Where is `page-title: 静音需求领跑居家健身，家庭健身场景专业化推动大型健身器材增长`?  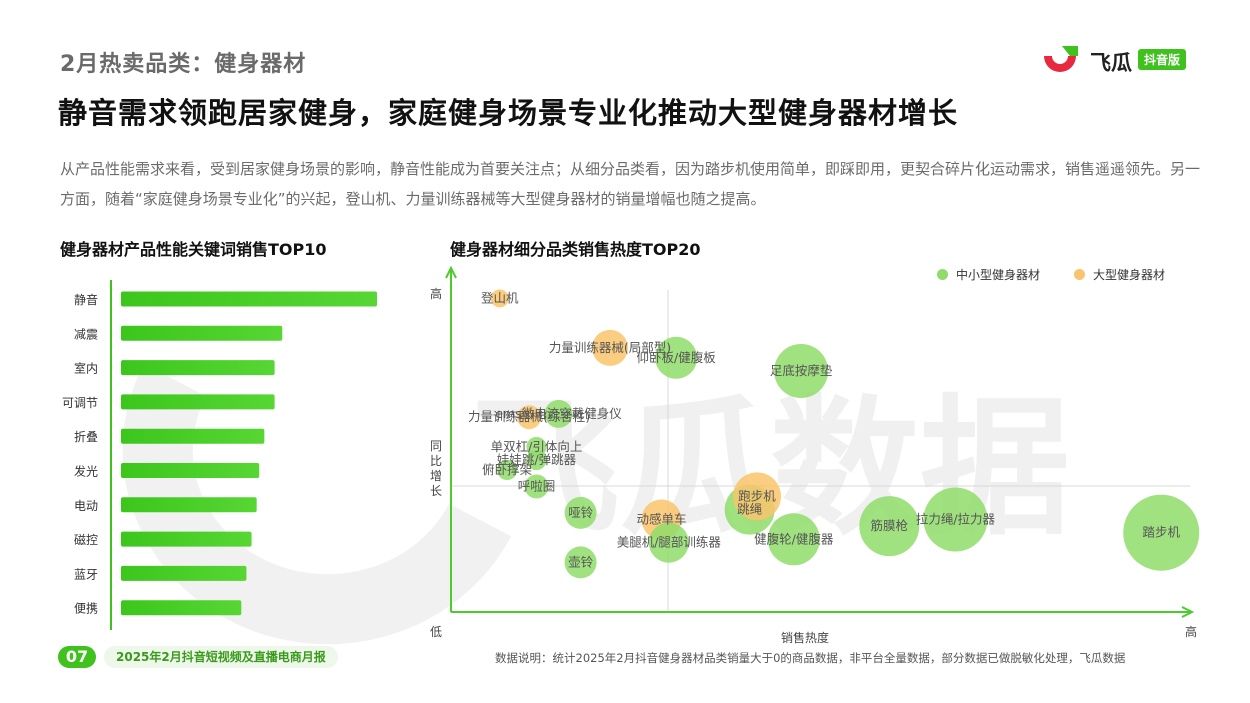 page-title: 静音需求领跑居家健身，家庭健身场景专业化推动大型健身器材增长 is located at coordinates (508, 113).